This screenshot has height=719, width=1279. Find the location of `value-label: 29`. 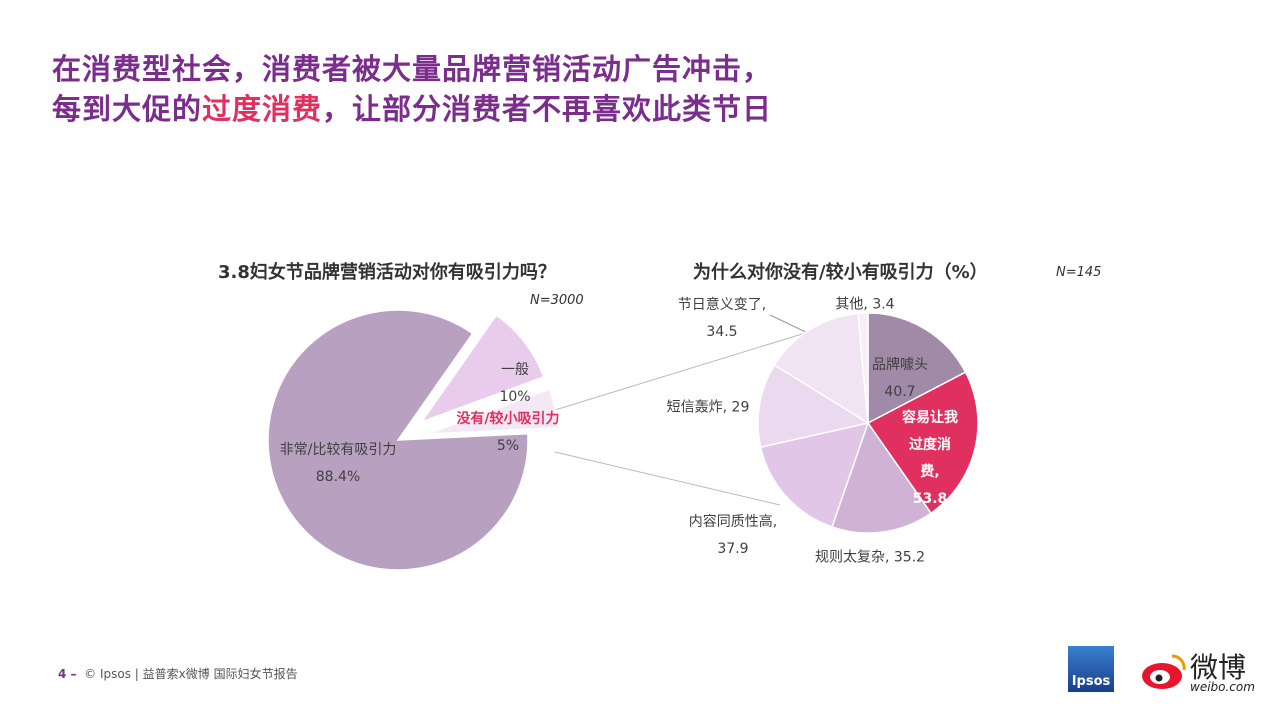

value-label: 29 is located at coordinates (740, 407).